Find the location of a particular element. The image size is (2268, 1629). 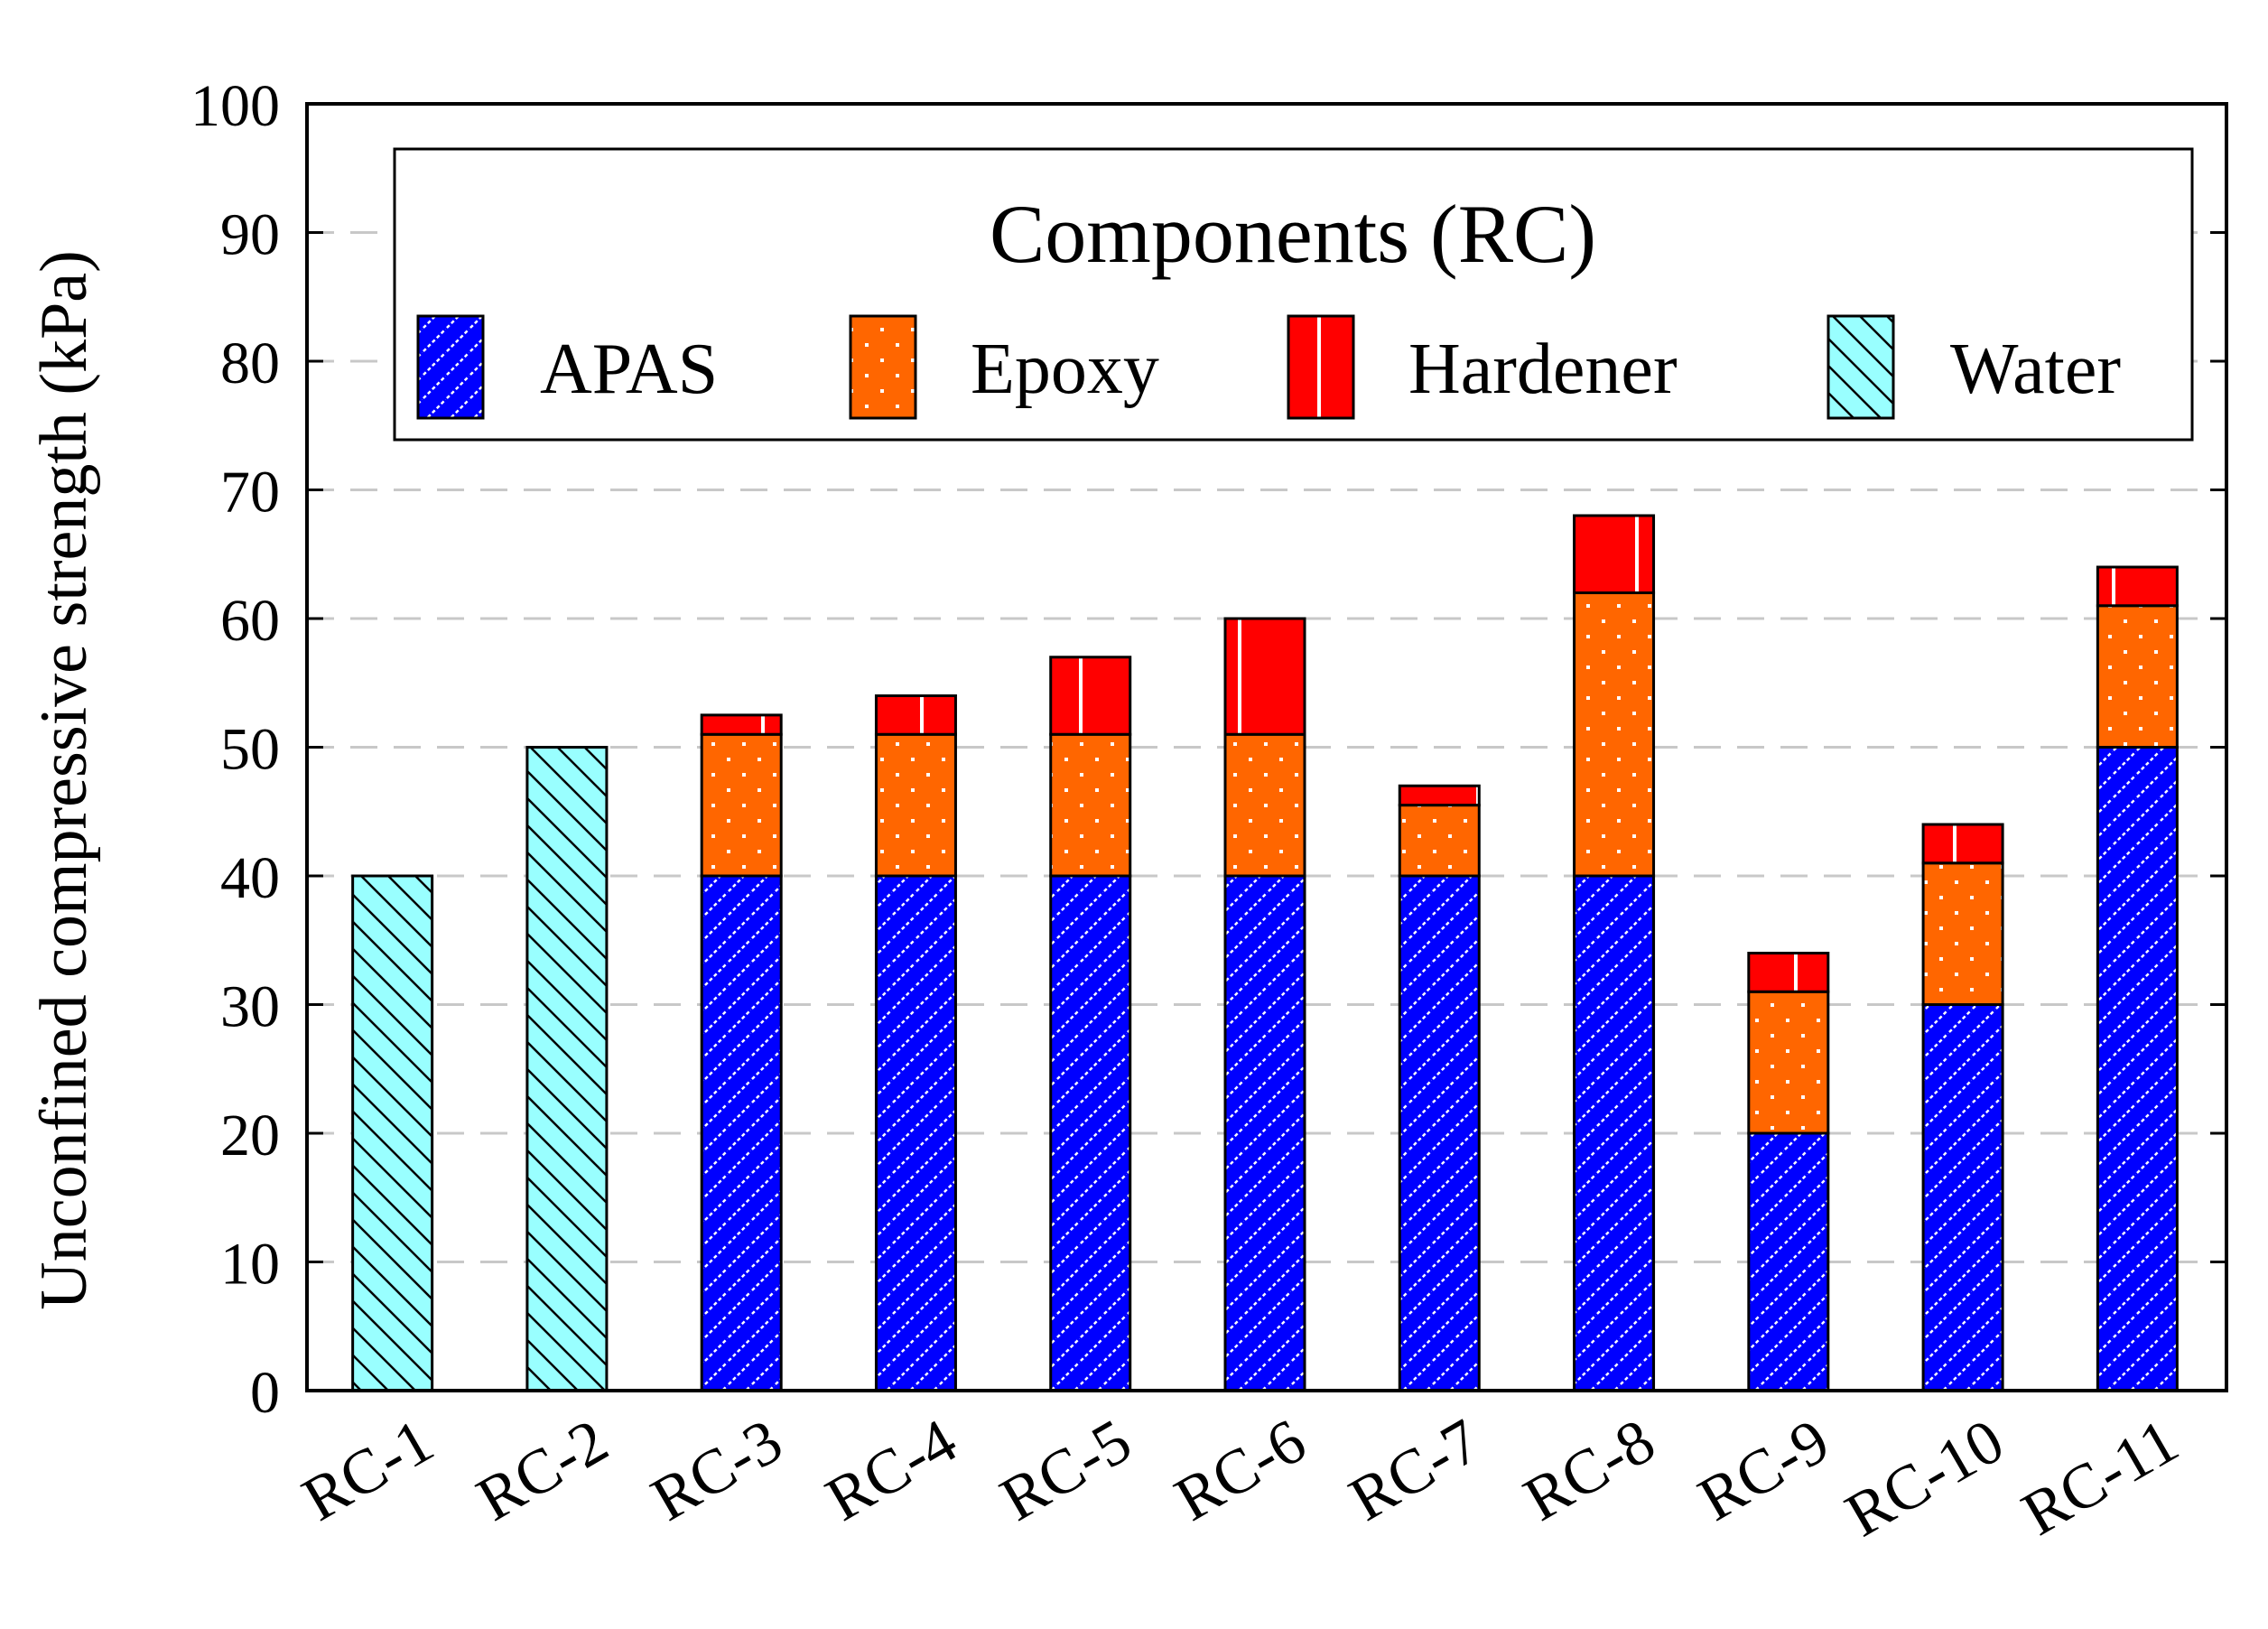

x-tick-label-RC-8: RC-8 is located at coordinates (1590, 1470).